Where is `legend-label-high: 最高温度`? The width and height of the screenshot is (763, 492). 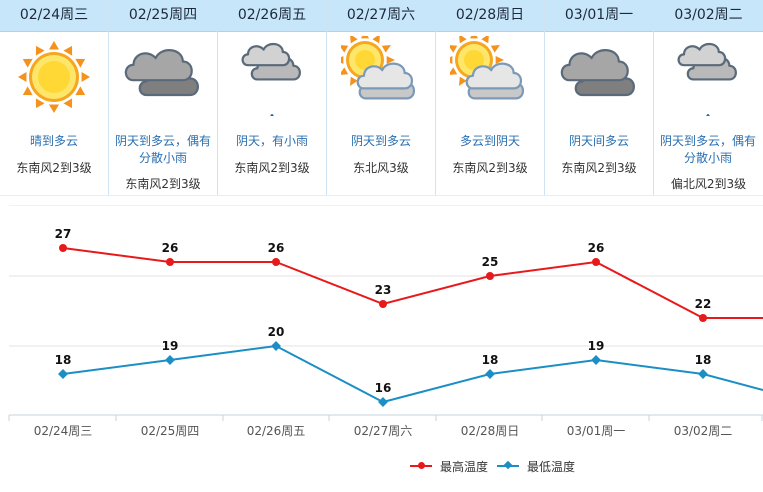
legend-label-high: 最高温度 is located at coordinates (464, 467).